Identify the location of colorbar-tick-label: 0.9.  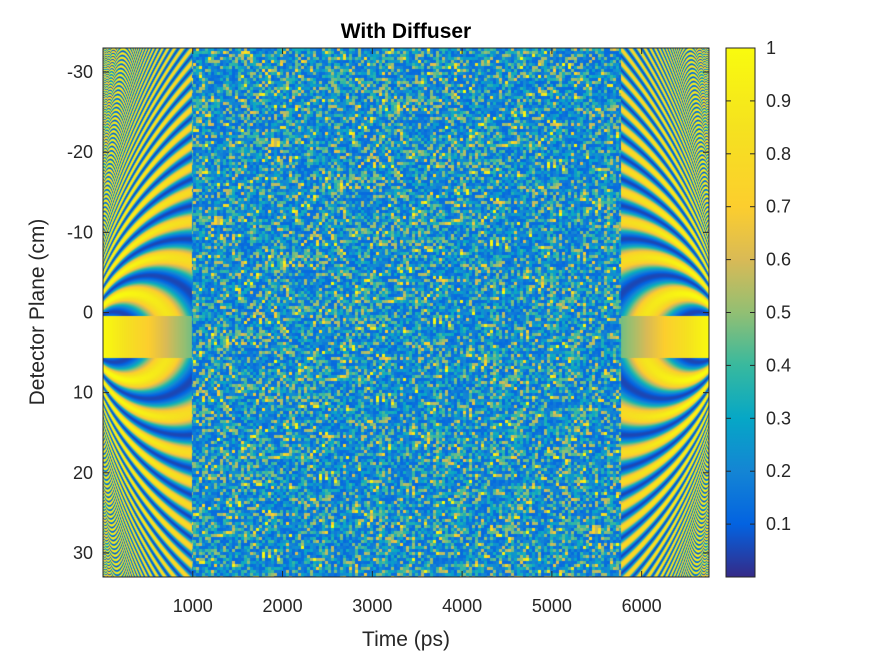
(778, 101).